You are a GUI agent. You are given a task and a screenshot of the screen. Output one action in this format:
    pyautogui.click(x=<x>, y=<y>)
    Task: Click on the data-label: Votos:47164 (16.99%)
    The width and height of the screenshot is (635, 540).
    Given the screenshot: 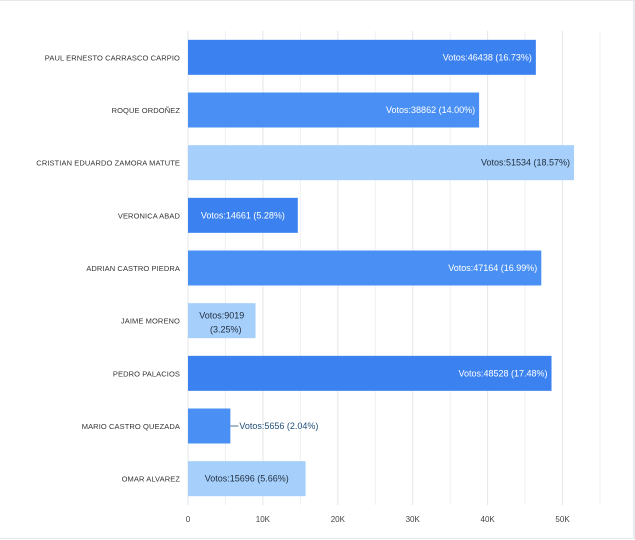 What is the action you would take?
    pyautogui.click(x=492, y=268)
    